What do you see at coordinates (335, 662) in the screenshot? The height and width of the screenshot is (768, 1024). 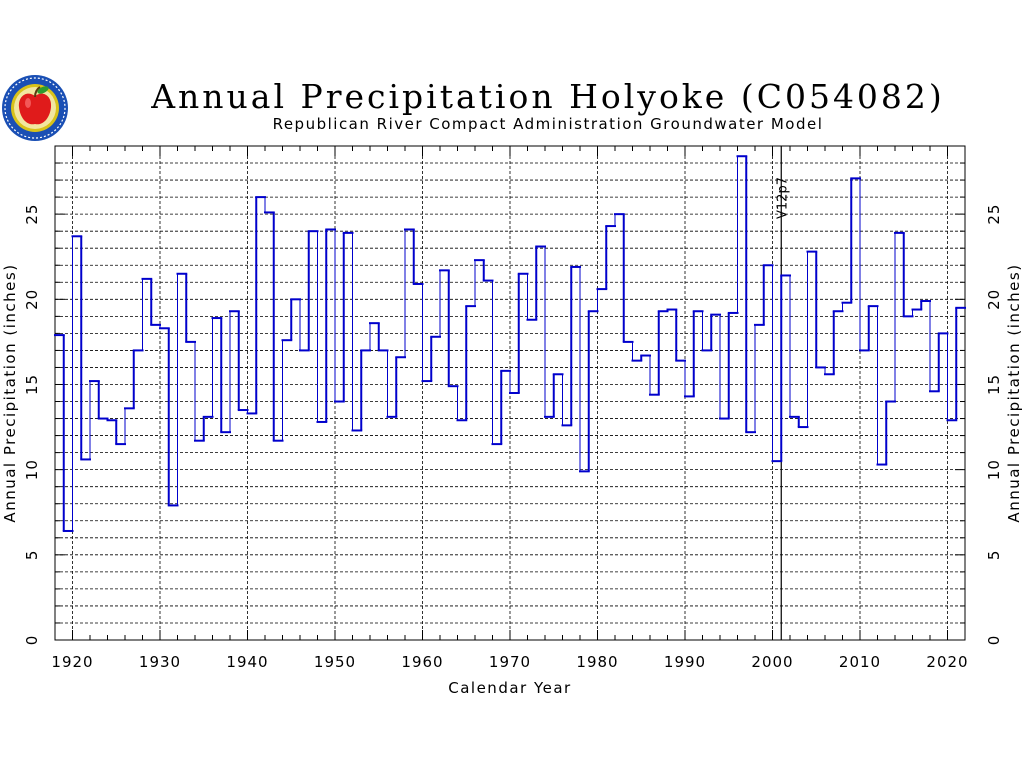 I see `x-tick-label: 1950` at bounding box center [335, 662].